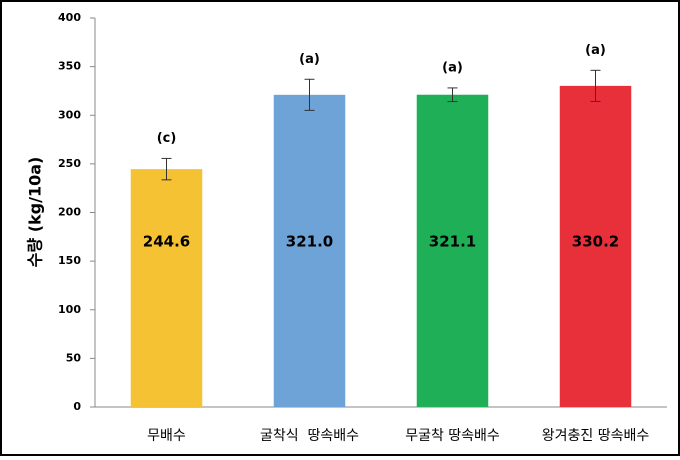  I want to click on y-tick-label: 300, so click(69, 114).